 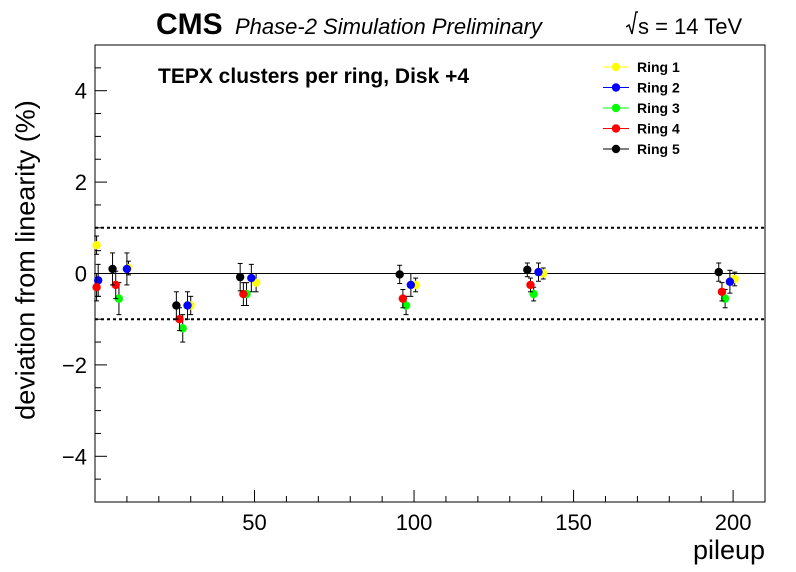 What do you see at coordinates (74, 456) in the screenshot?
I see `y-tick-label: −4` at bounding box center [74, 456].